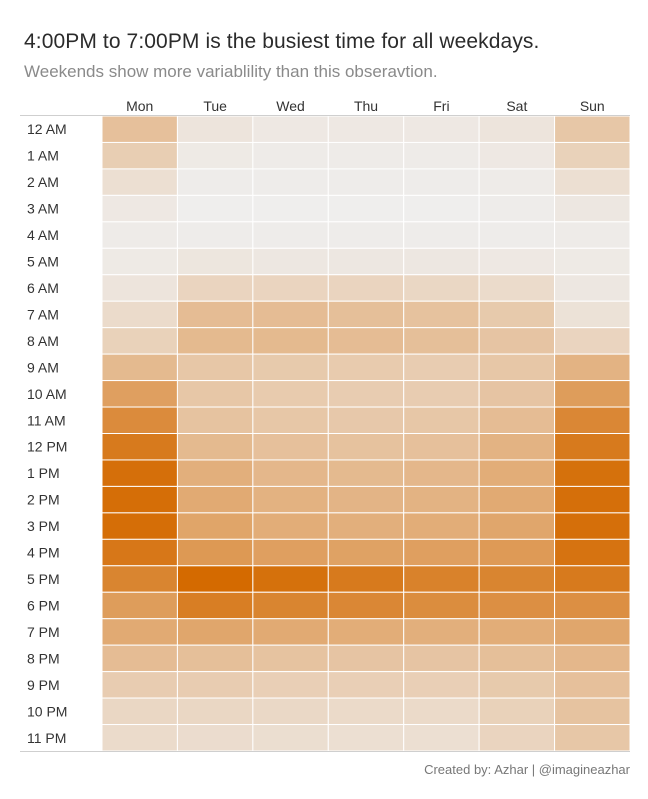 This screenshot has height=799, width=648. I want to click on y-tick-label: 12 AM, so click(47, 129).